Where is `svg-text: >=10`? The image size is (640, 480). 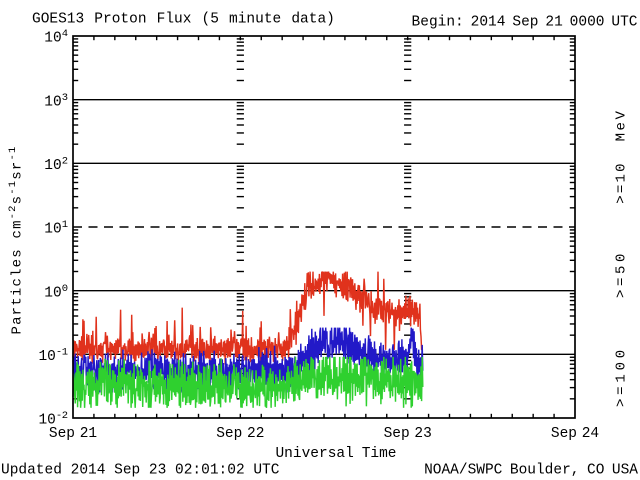
svg-text: >=10 is located at coordinates (622, 182).